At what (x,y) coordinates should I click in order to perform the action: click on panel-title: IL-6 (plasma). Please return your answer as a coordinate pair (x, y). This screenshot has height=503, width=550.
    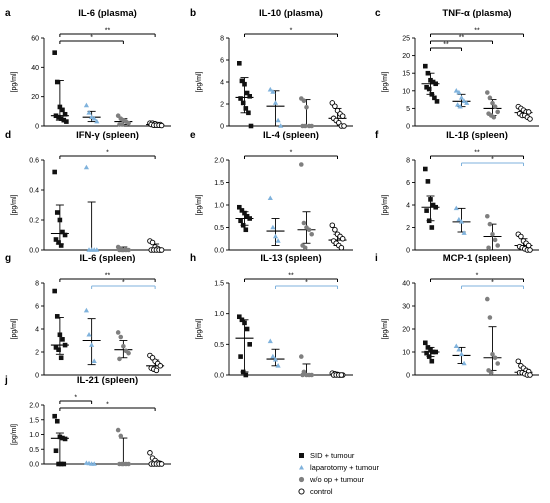
    Looking at the image, I should click on (107, 13).